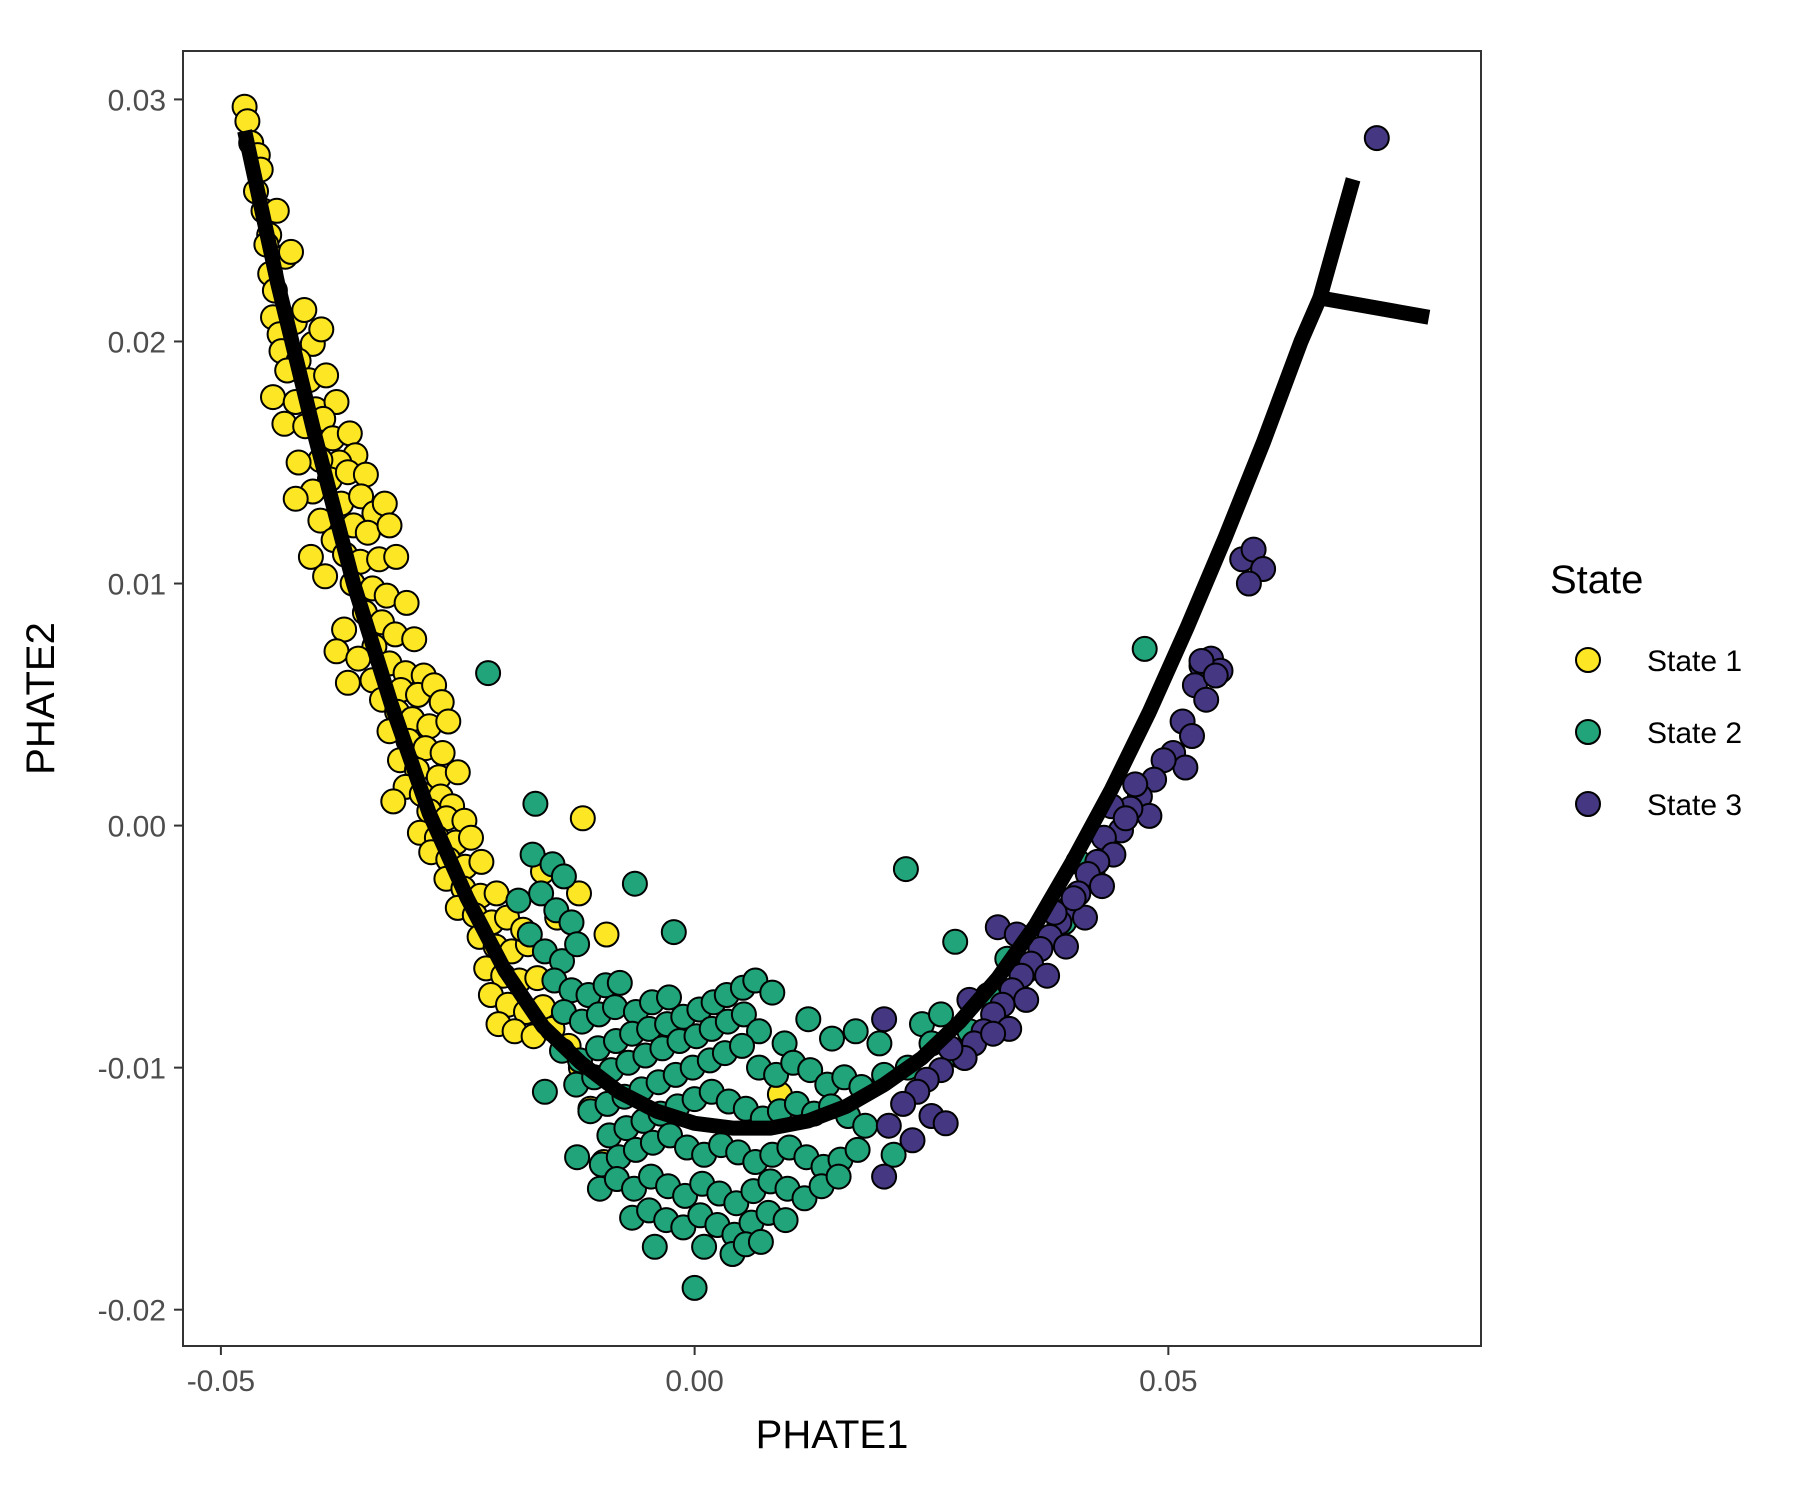 The image size is (1800, 1500). I want to click on y-tick-label: -0.02, so click(132, 1311).